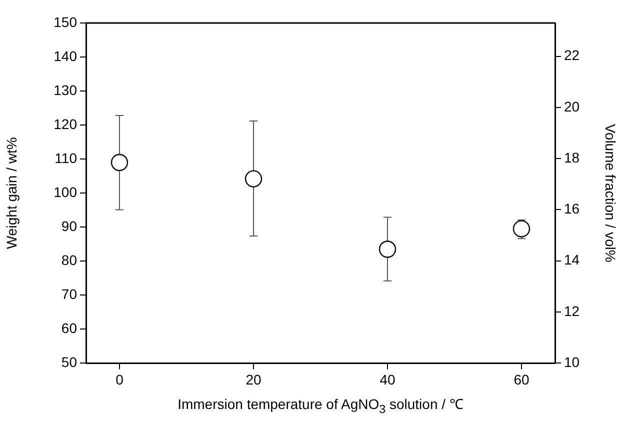  What do you see at coordinates (572, 362) in the screenshot?
I see `y2-tick-label: 10` at bounding box center [572, 362].